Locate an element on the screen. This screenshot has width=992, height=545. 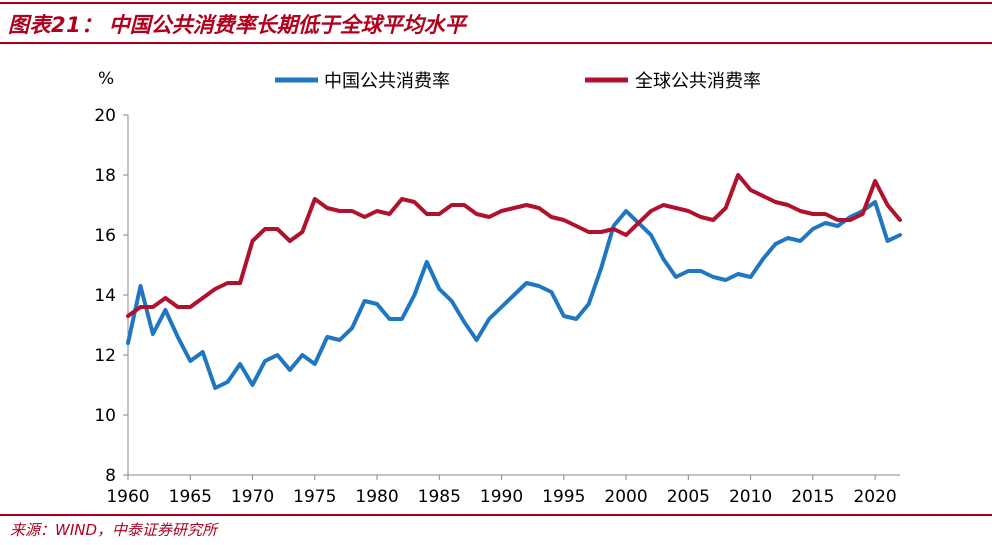
x-tick-label: 2000 is located at coordinates (625, 497).